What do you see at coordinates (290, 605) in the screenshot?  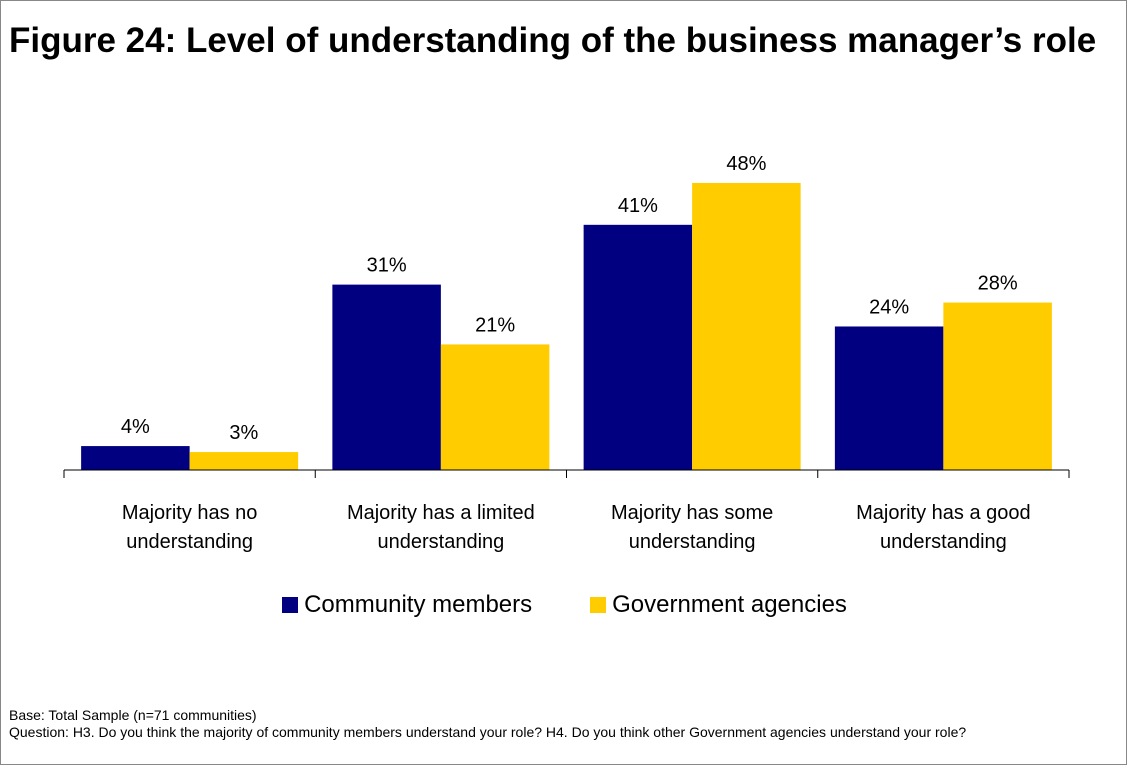 I see `legend-swatch-community-members` at bounding box center [290, 605].